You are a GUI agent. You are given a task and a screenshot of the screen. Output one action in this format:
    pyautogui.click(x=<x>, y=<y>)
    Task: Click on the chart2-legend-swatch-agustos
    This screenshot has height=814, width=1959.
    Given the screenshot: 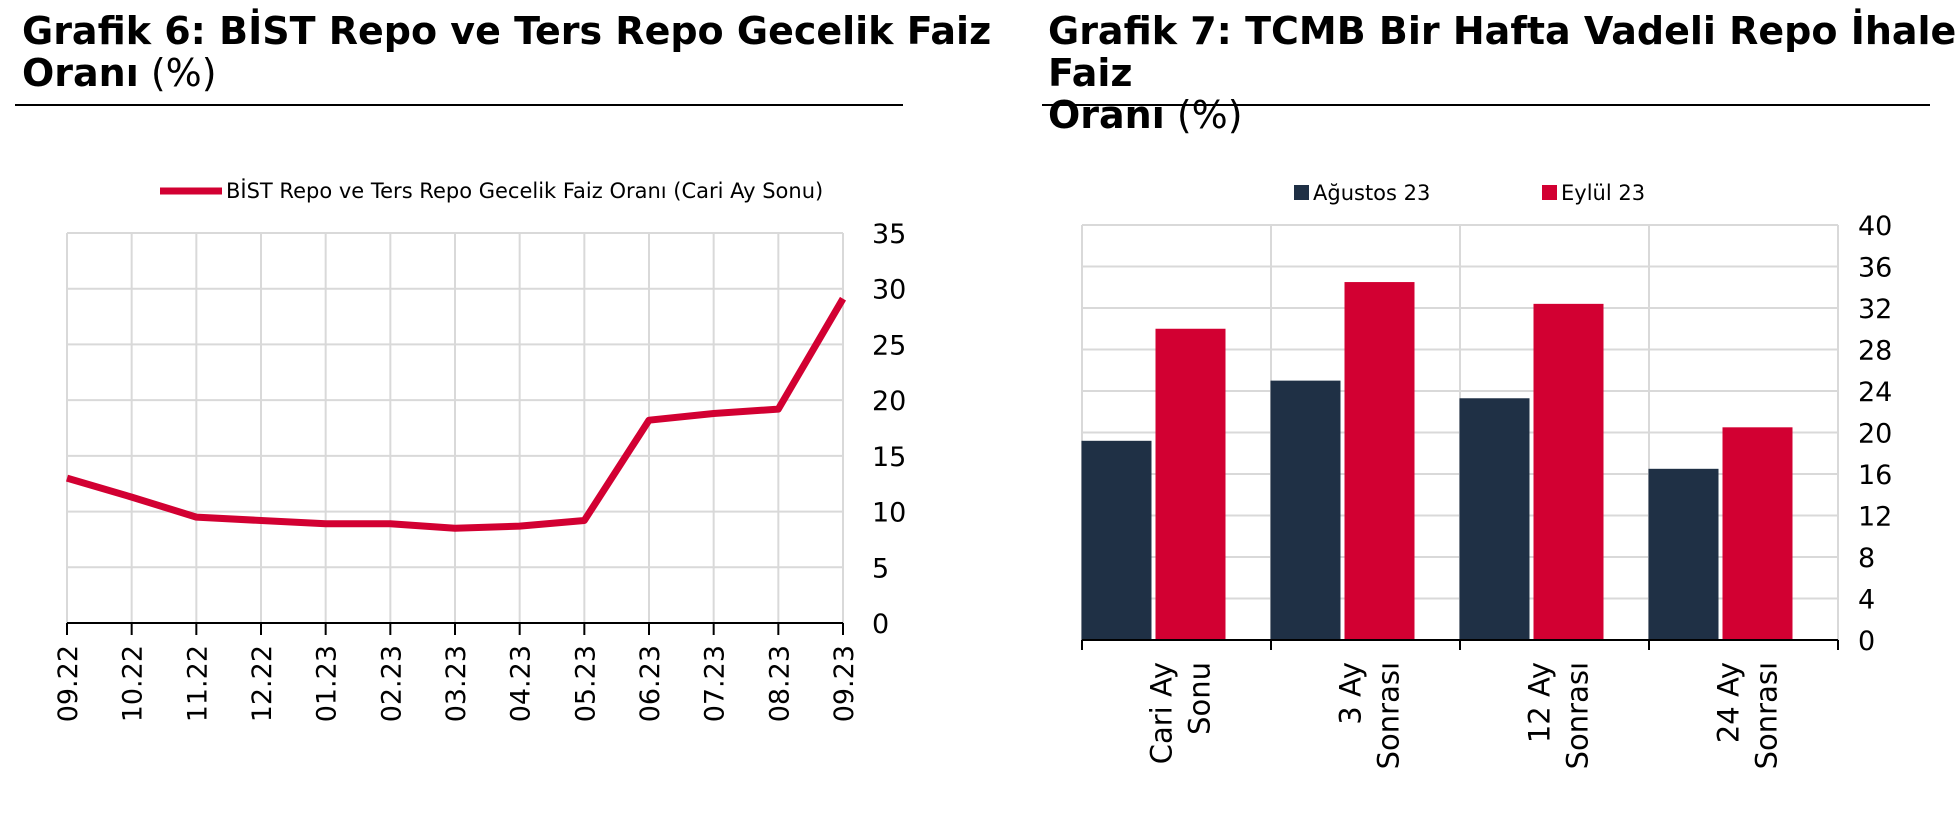 What is the action you would take?
    pyautogui.click(x=1301, y=192)
    